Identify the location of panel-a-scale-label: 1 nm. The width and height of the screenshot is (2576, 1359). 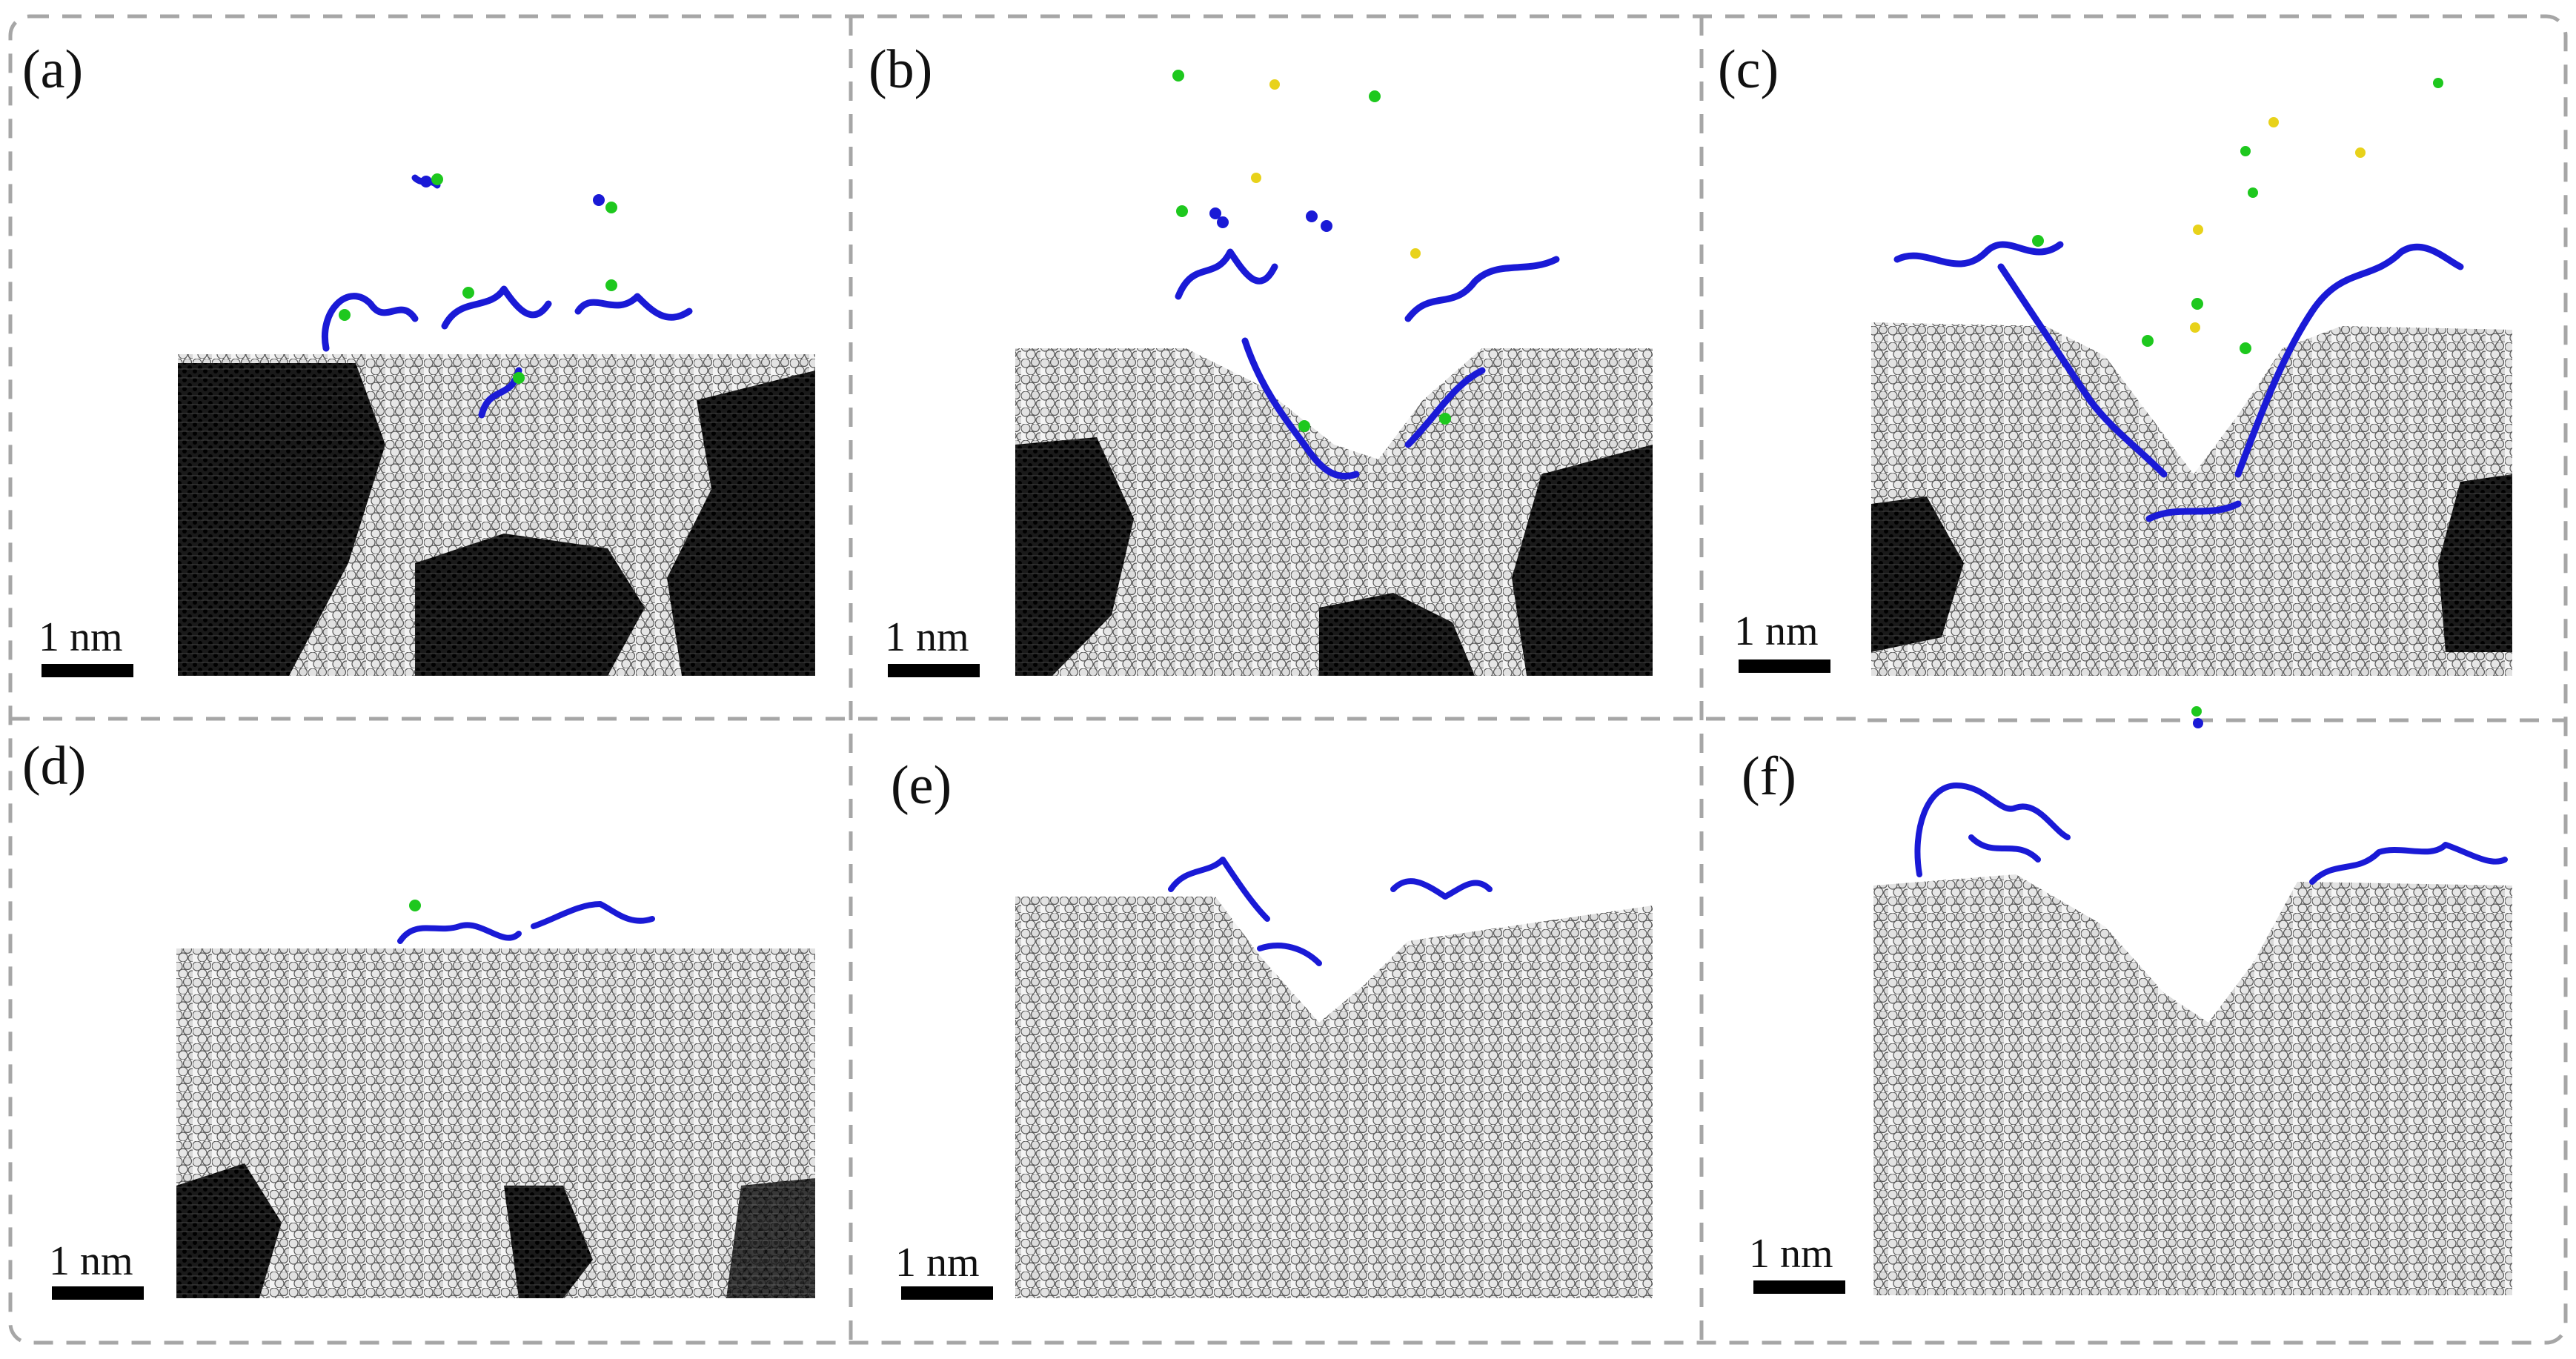
(81, 637).